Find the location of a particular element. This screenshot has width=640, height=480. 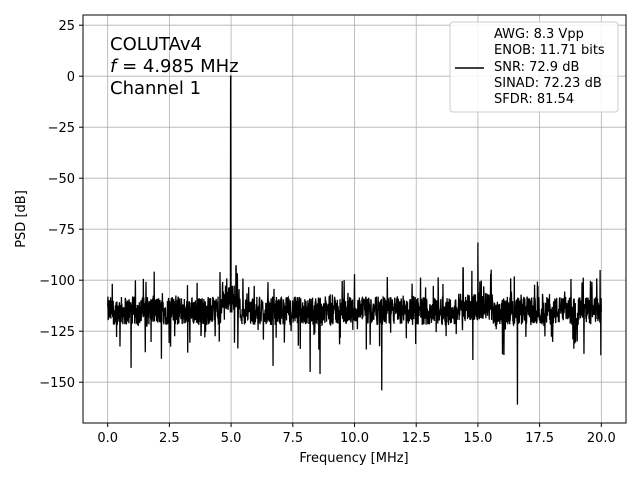

x-tick-label: 12.5 is located at coordinates (416, 438).